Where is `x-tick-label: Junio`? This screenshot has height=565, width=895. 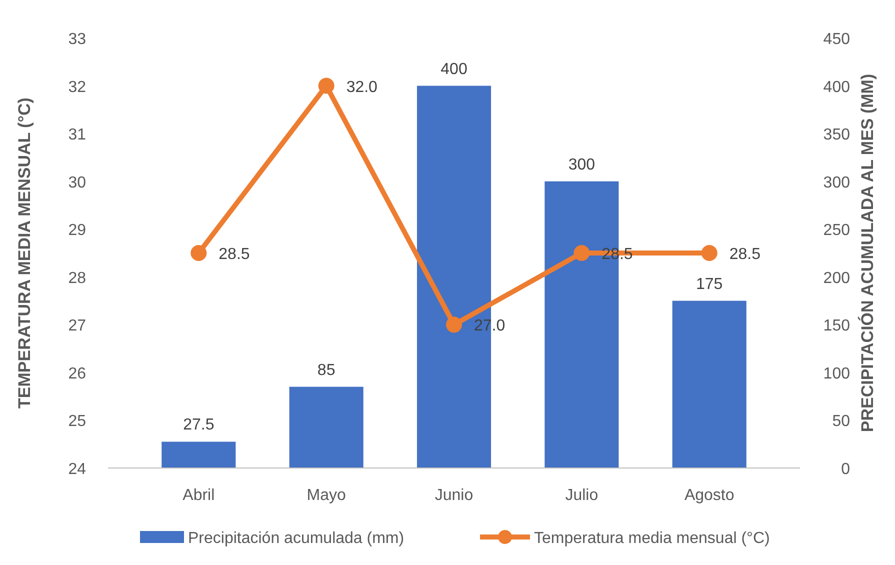
x-tick-label: Junio is located at coordinates (454, 495).